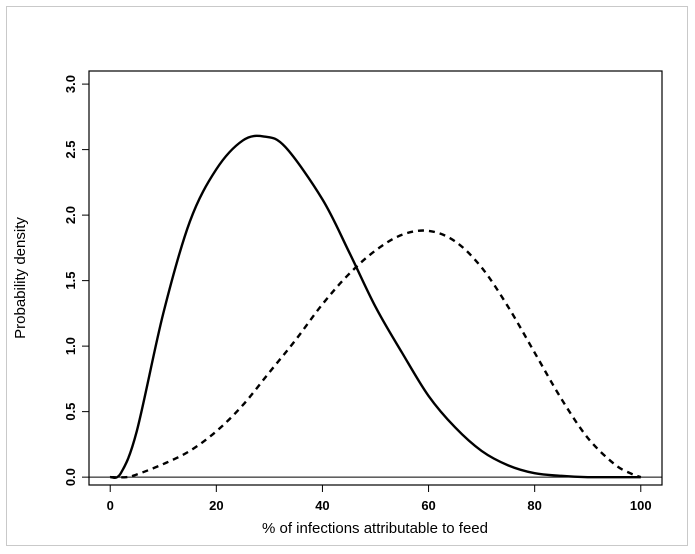 This screenshot has width=695, height=554. What do you see at coordinates (379, 498) in the screenshot?
I see `x-axis: 0 20 40 60 80 100` at bounding box center [379, 498].